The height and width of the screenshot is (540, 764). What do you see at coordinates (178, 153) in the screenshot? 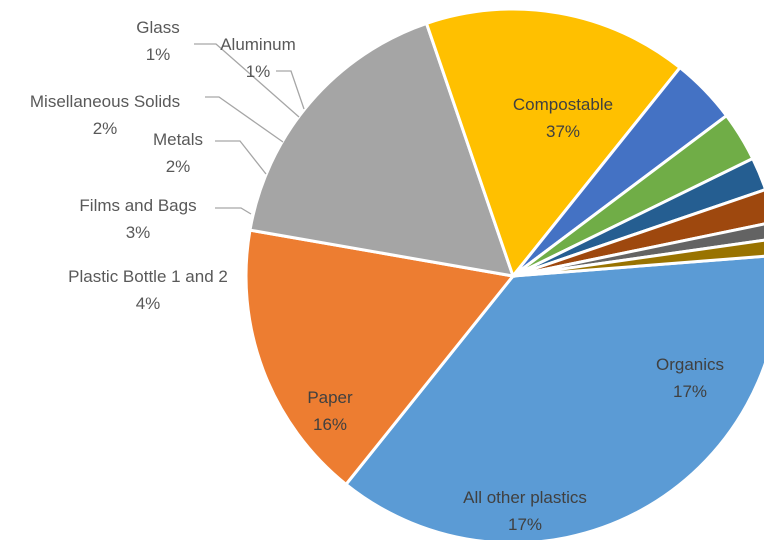
I see `slice-label-metals: Metals 2%` at bounding box center [178, 153].